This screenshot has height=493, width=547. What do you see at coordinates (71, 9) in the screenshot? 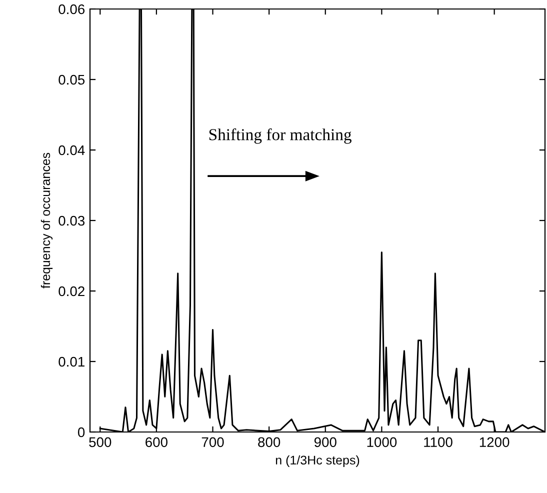
I see `y-tick-label: 0.06` at bounding box center [71, 9].